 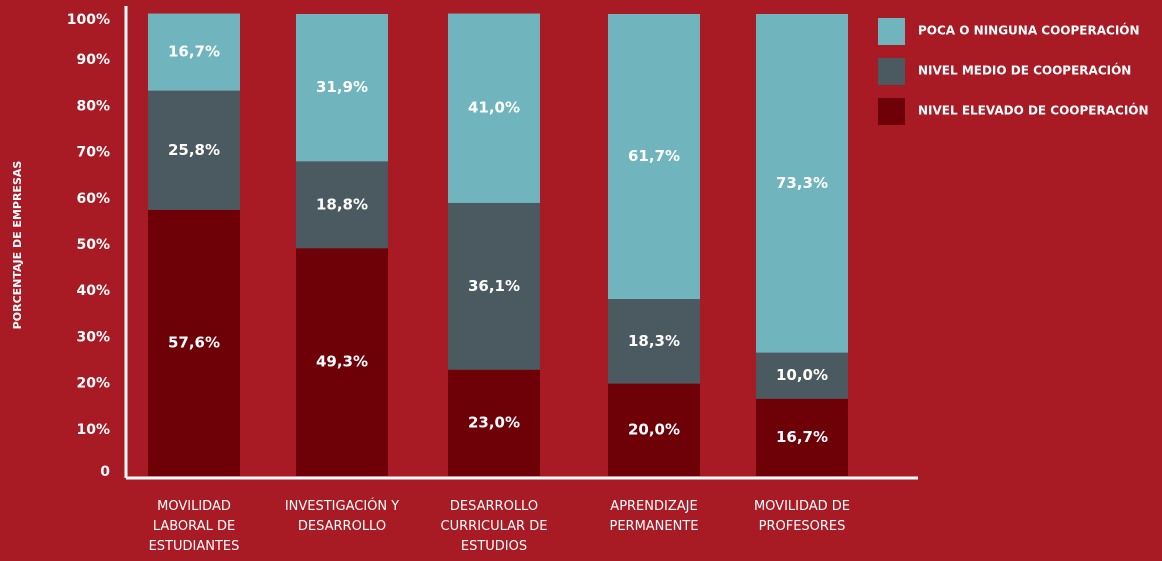 I want to click on data-label: 31,9%, so click(x=342, y=87).